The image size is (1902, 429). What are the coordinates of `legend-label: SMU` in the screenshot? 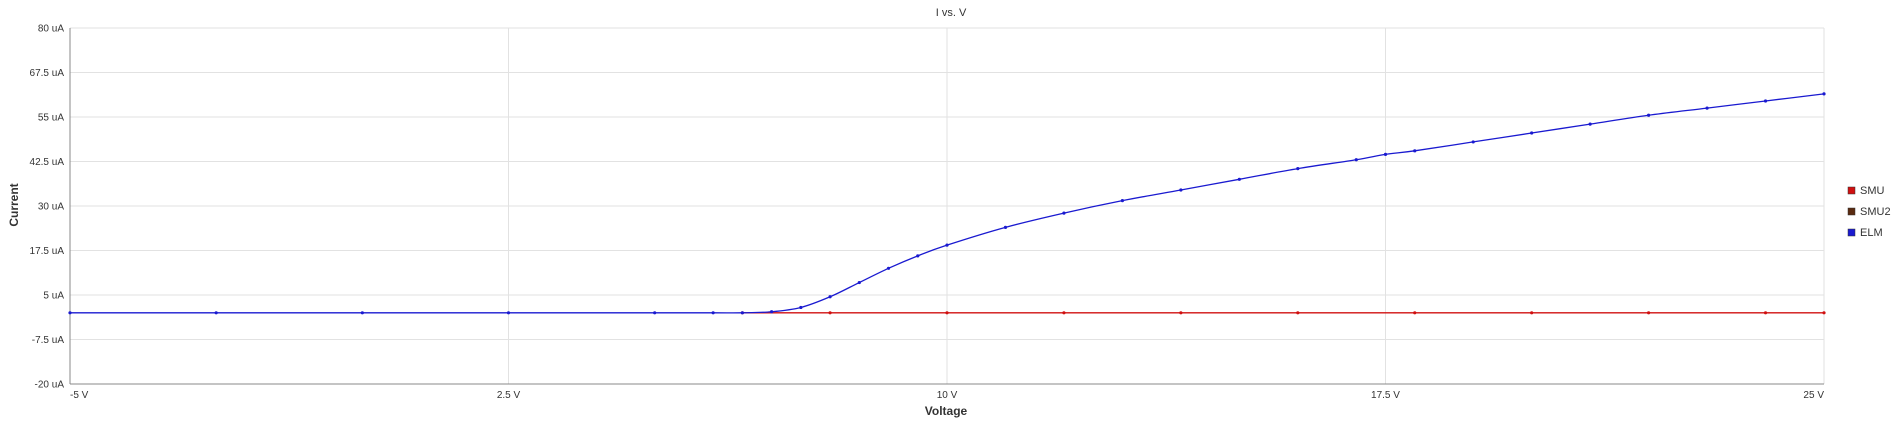 It's located at (1872, 191).